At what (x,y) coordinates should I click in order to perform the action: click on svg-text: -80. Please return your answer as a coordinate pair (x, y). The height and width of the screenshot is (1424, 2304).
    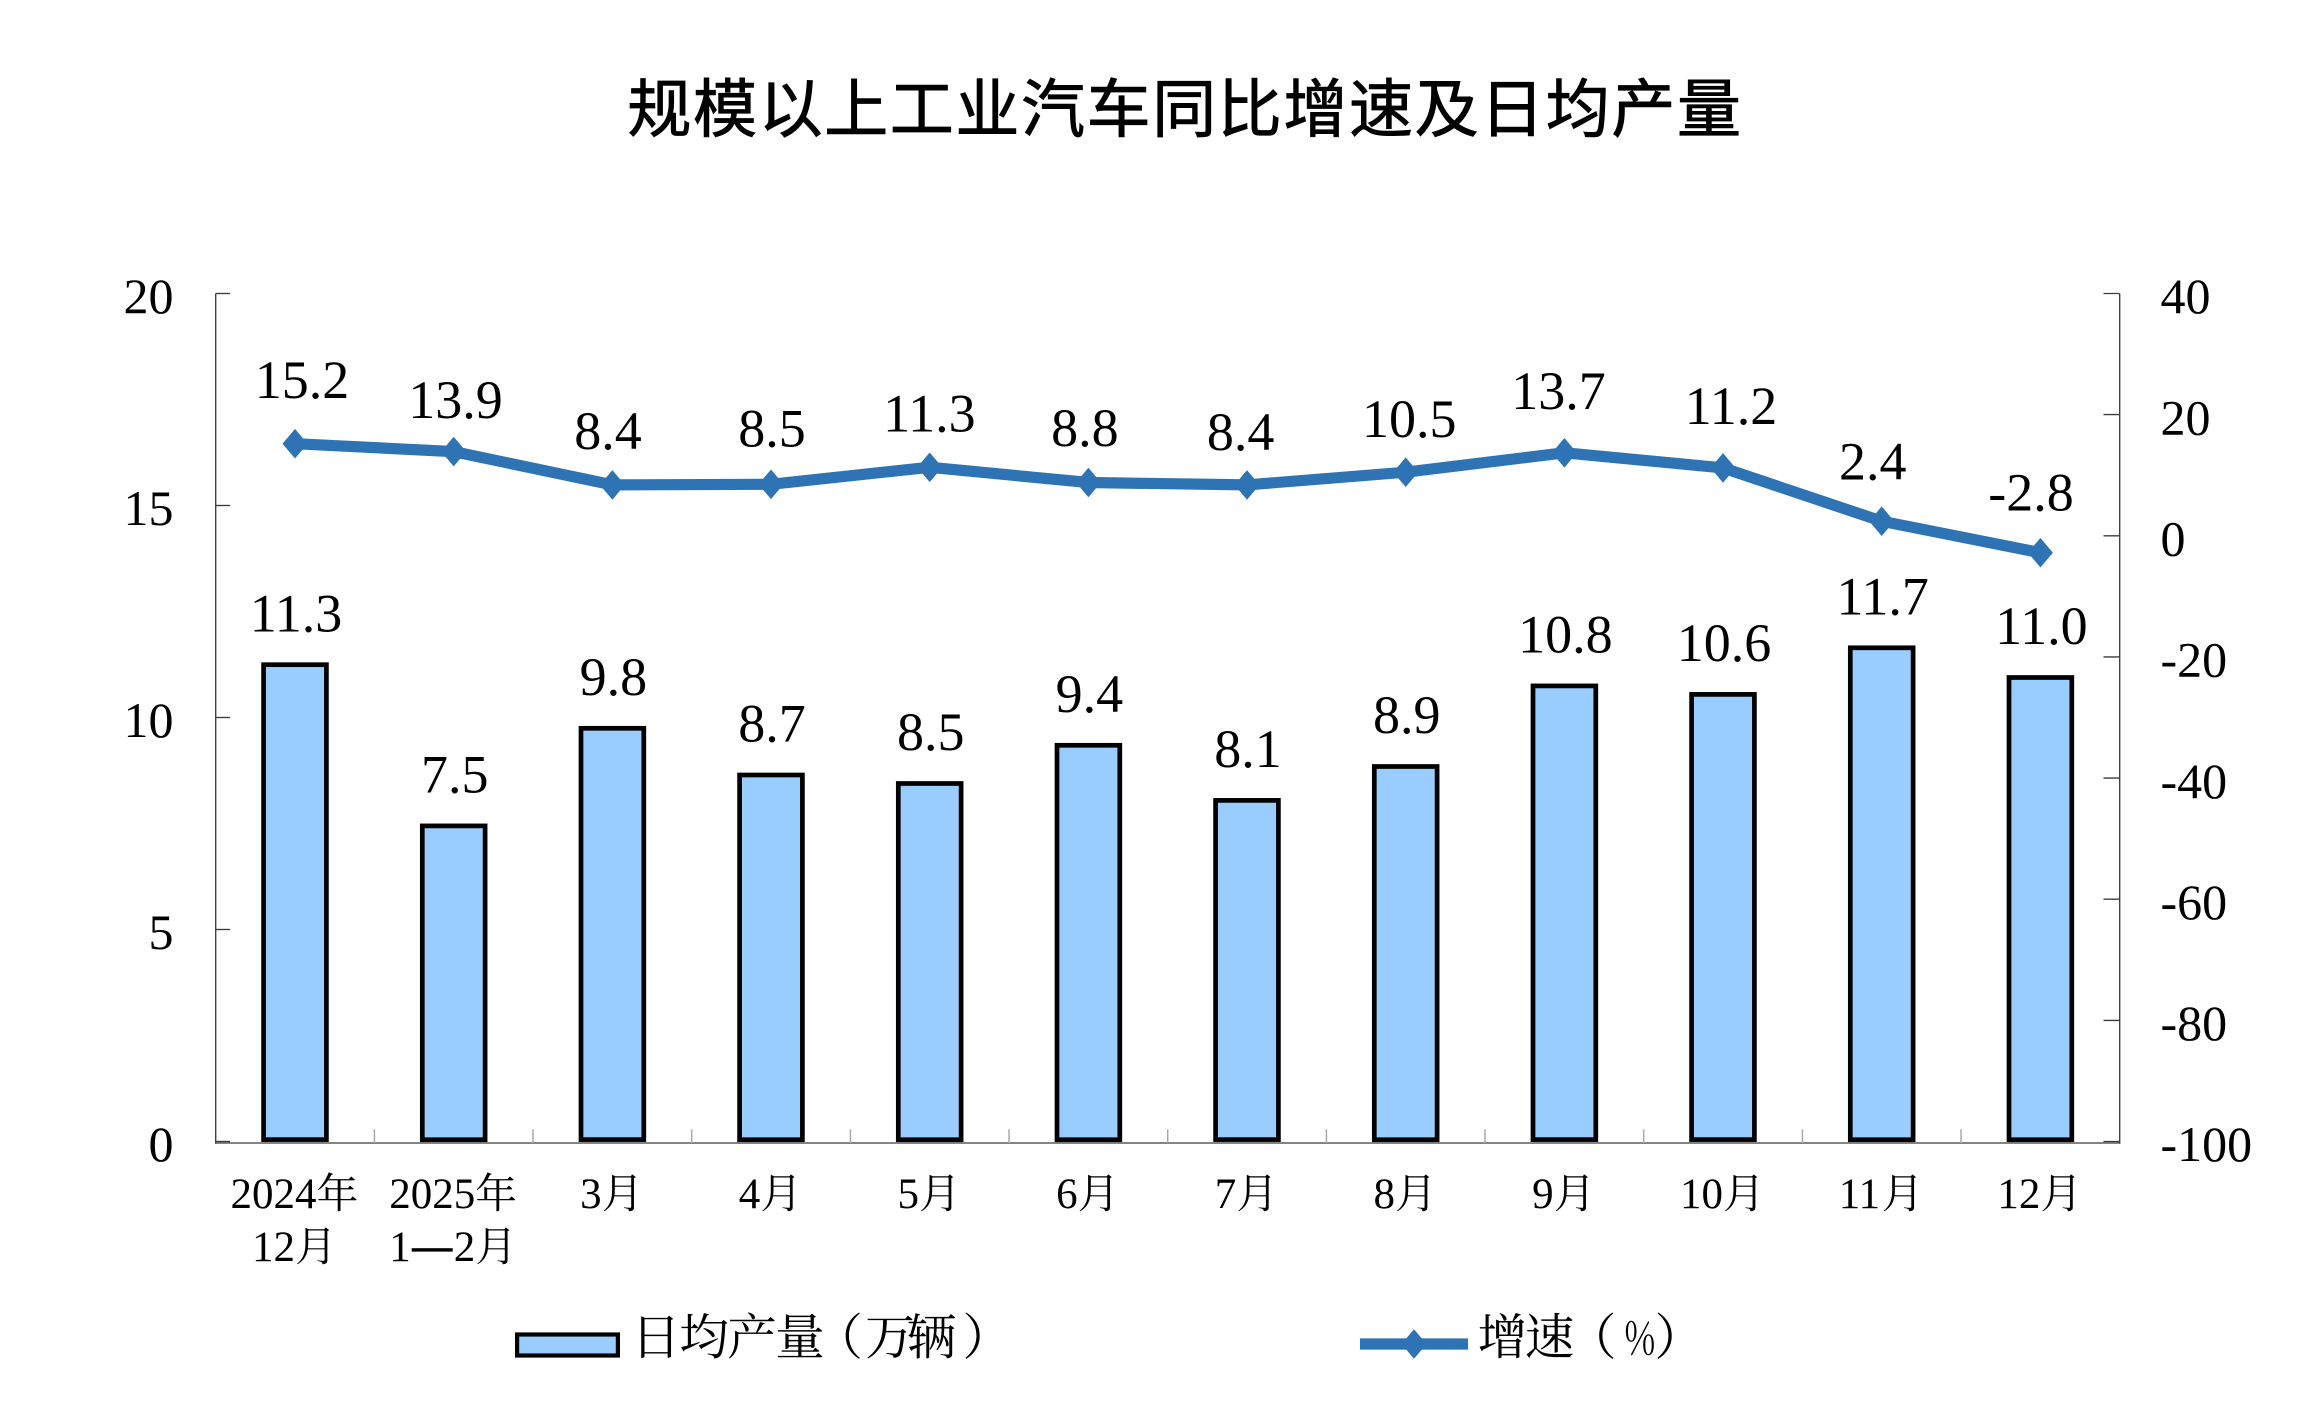
    Looking at the image, I should click on (2194, 1023).